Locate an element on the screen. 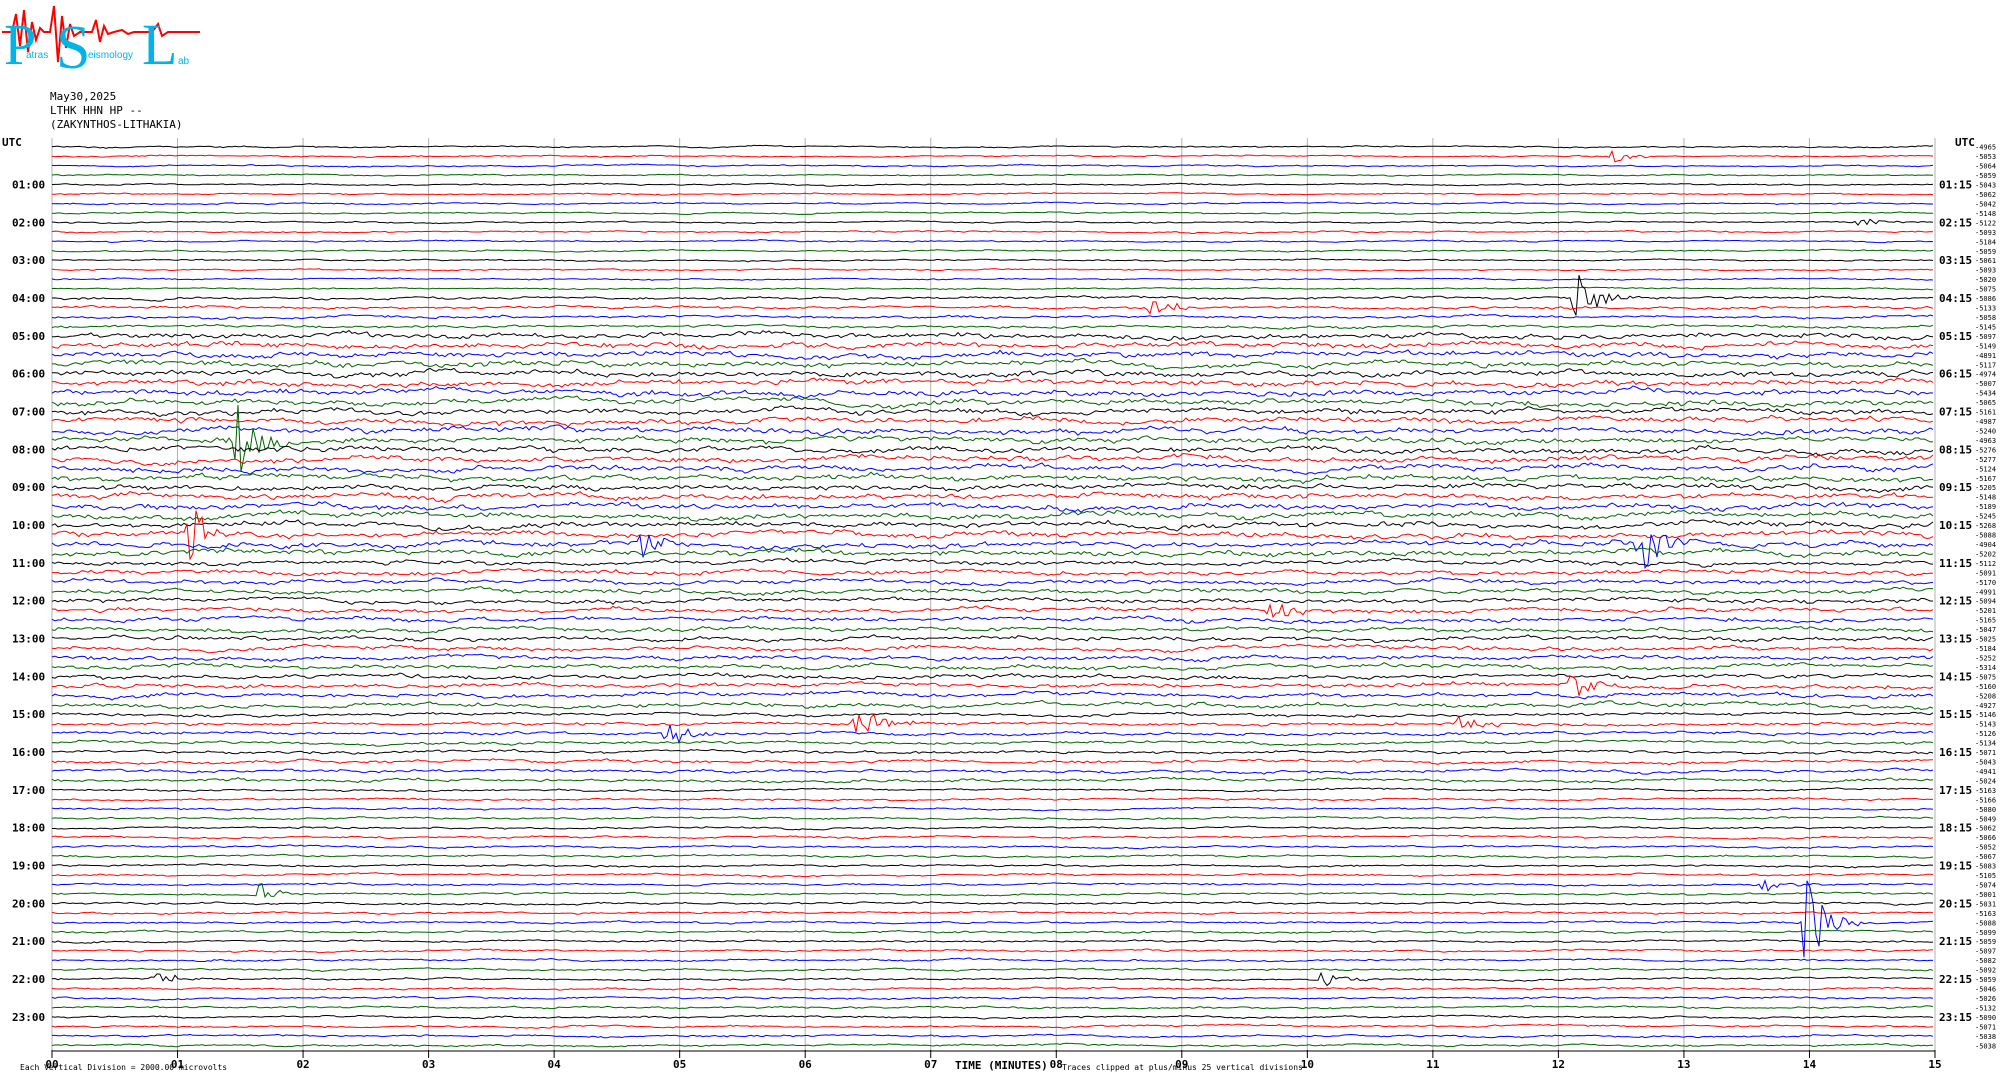 This screenshot has width=2010, height=1080. trace-offset-label: -5038 is located at coordinates (1985, 1046).